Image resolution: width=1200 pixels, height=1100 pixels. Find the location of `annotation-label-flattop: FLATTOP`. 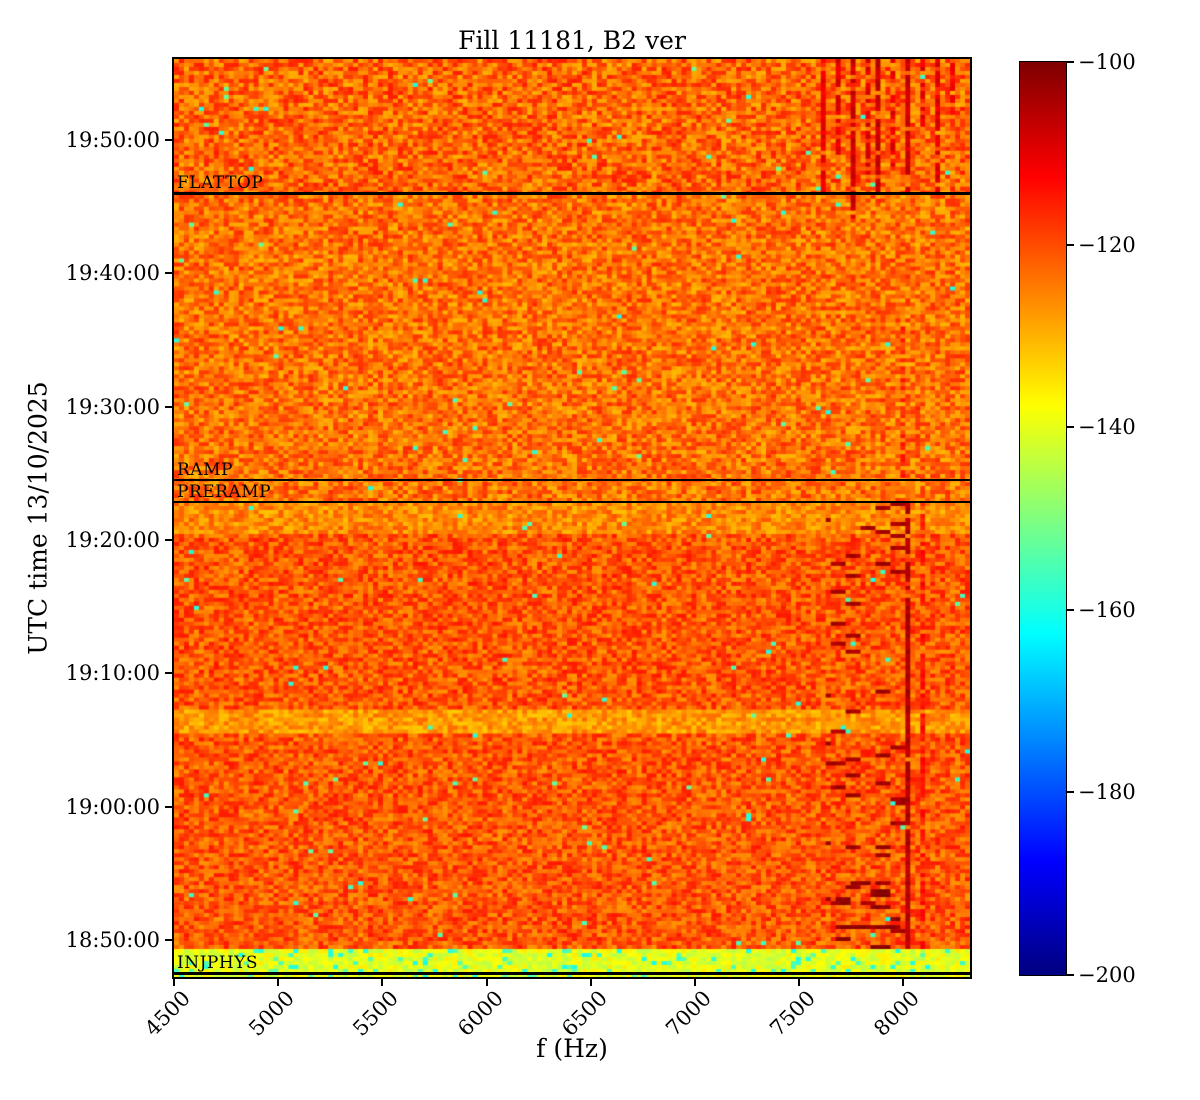

annotation-label-flattop: FLATTOP is located at coordinates (220, 183).